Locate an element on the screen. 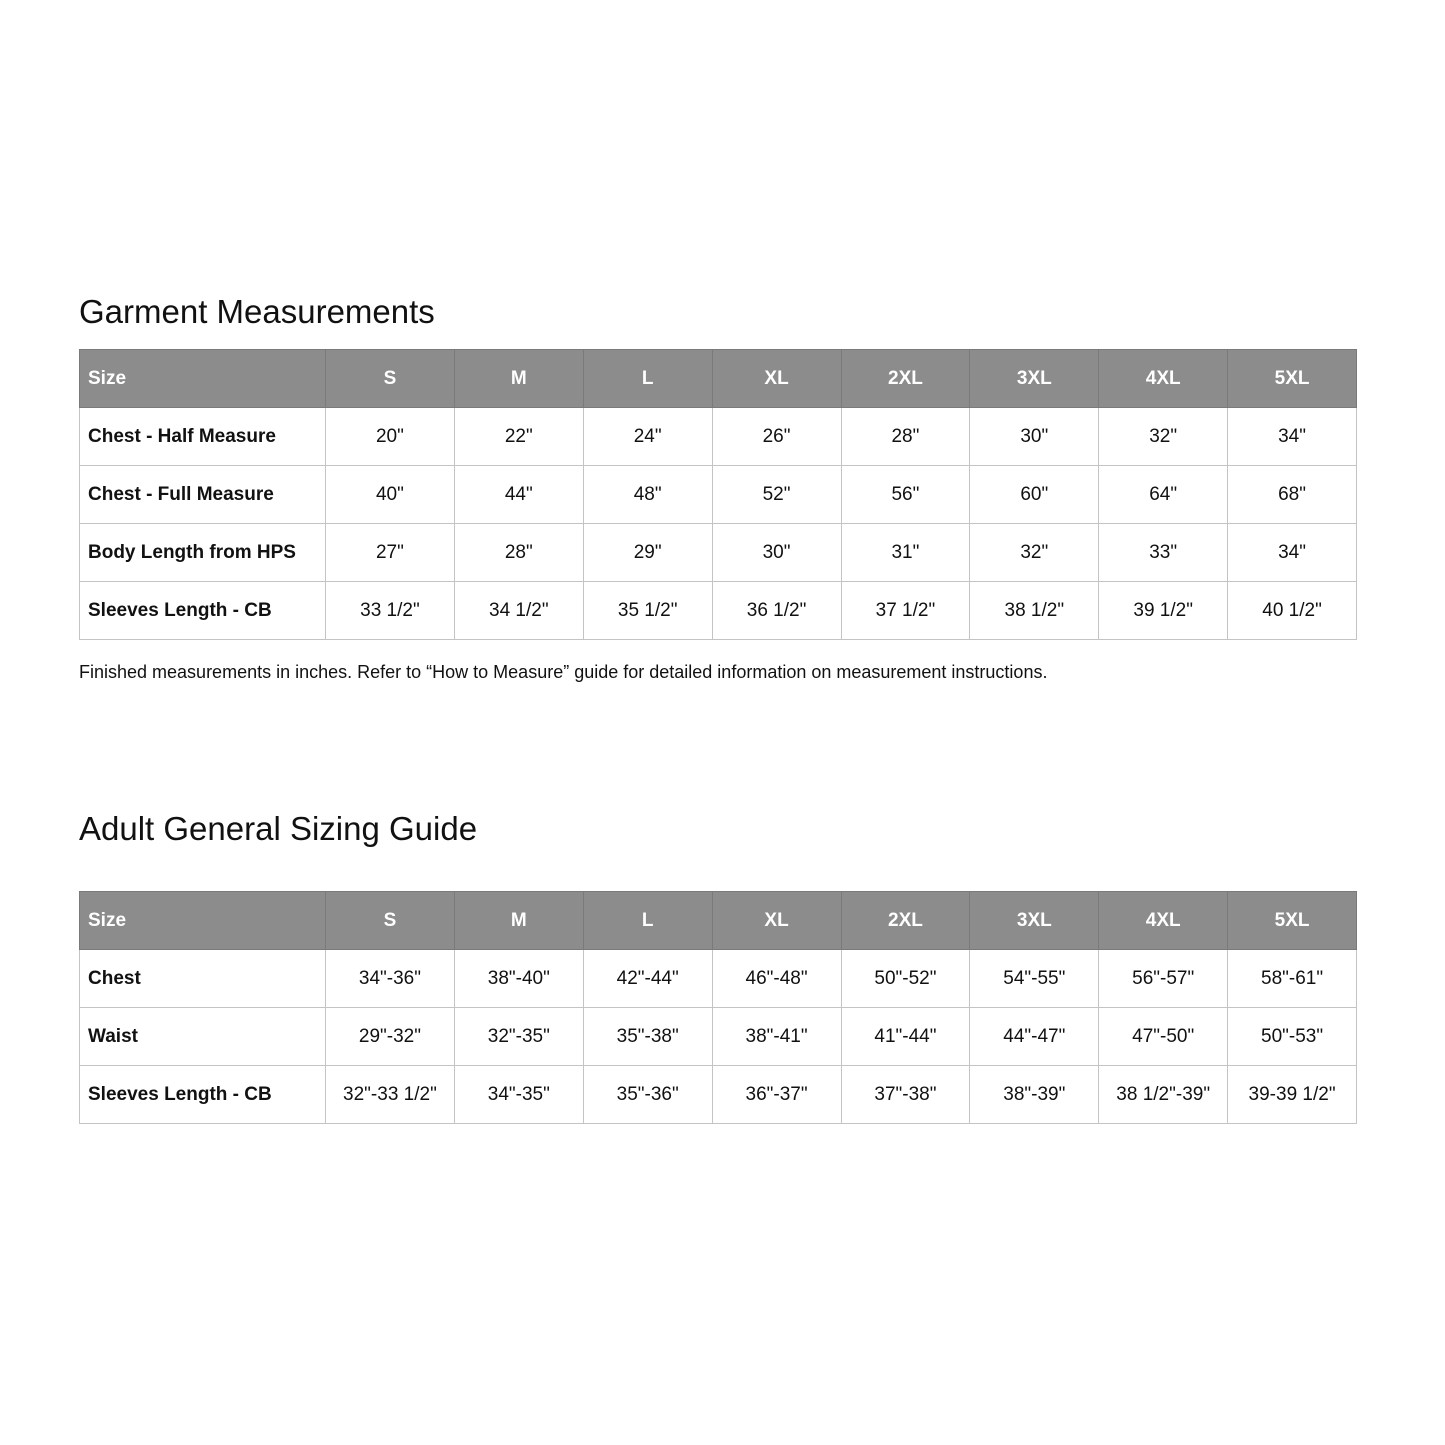  table-cell: 27" is located at coordinates (390, 552).